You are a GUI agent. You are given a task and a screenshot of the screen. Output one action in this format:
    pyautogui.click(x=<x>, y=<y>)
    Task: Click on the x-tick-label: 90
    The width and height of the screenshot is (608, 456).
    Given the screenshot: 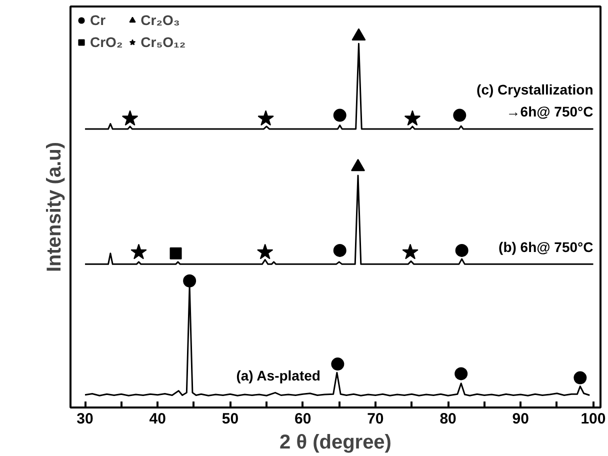 What is the action you would take?
    pyautogui.click(x=520, y=419)
    